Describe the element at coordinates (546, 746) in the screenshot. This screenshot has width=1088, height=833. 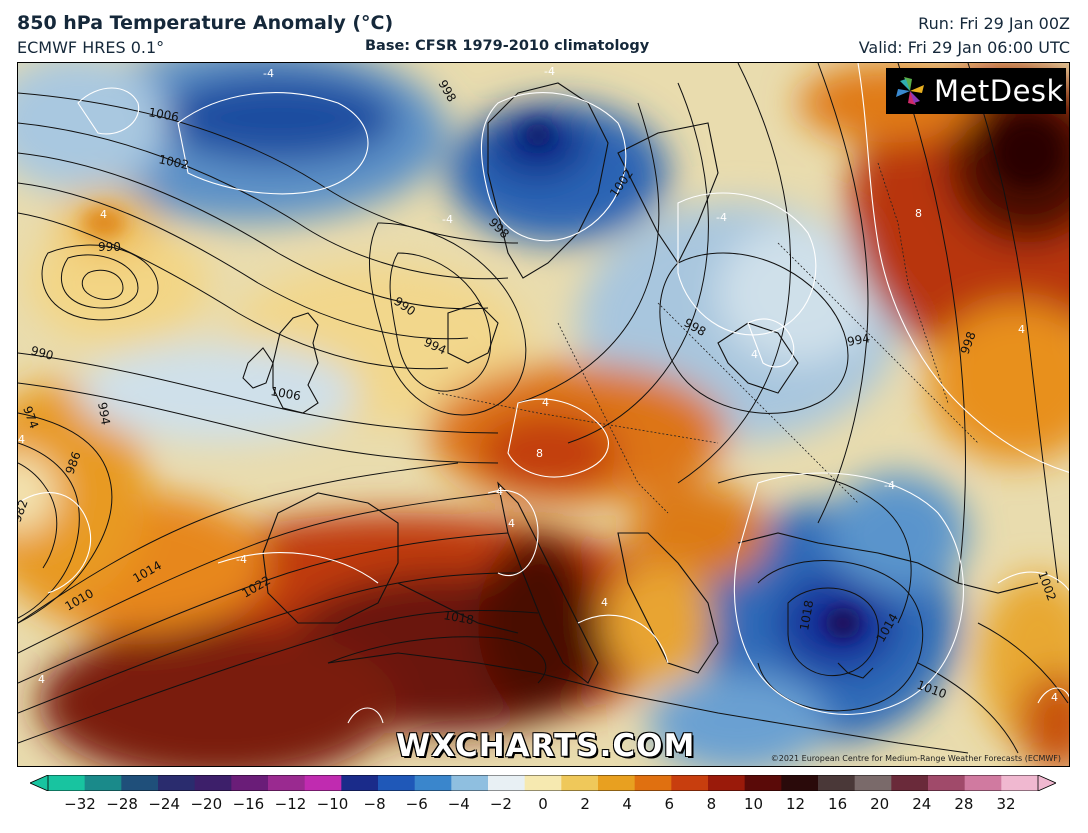
I see `watermark: WXCHARTS.COM` at that location.